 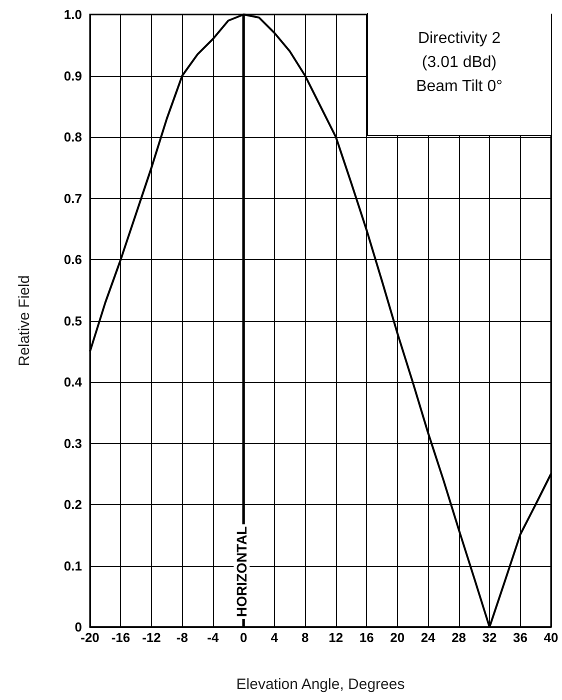 I want to click on y-tick-label: 1.0, so click(x=73, y=14).